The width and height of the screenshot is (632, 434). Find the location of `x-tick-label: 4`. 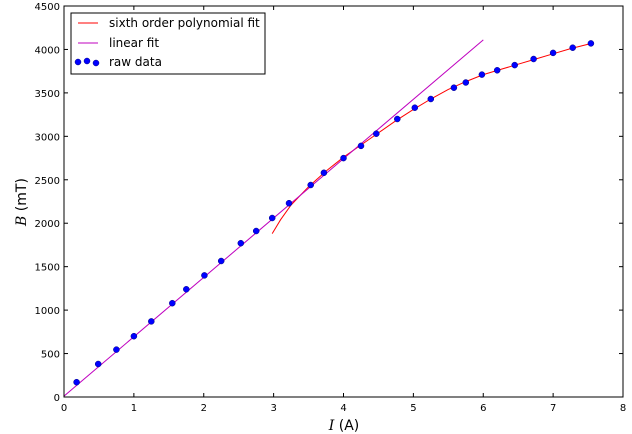

x-tick-label: 4 is located at coordinates (343, 408).